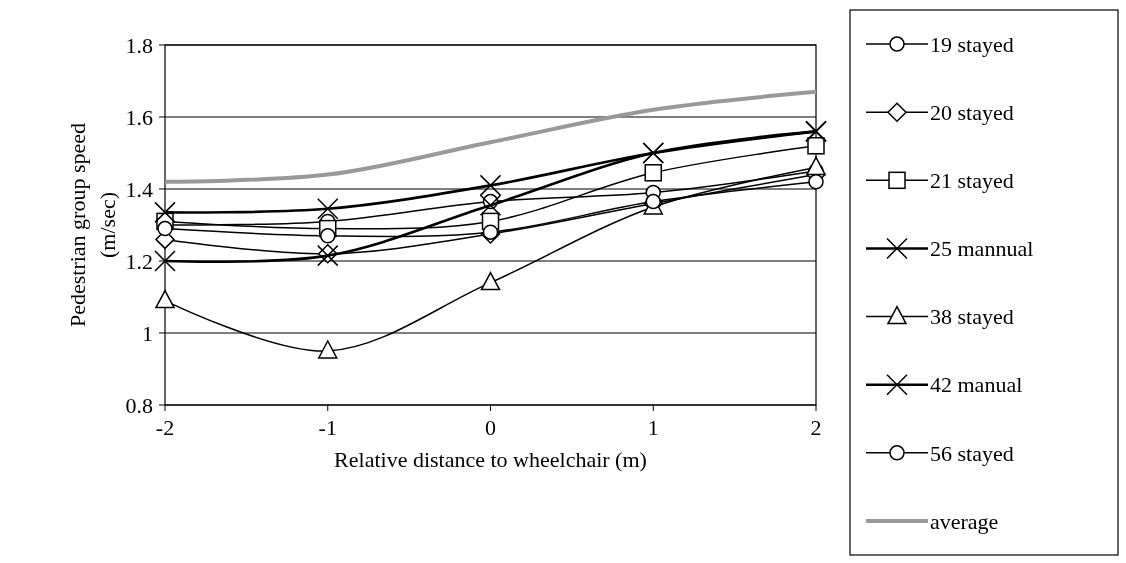 This screenshot has height=563, width=1126. What do you see at coordinates (982, 249) in the screenshot?
I see `legend-label: 25 mannual` at bounding box center [982, 249].